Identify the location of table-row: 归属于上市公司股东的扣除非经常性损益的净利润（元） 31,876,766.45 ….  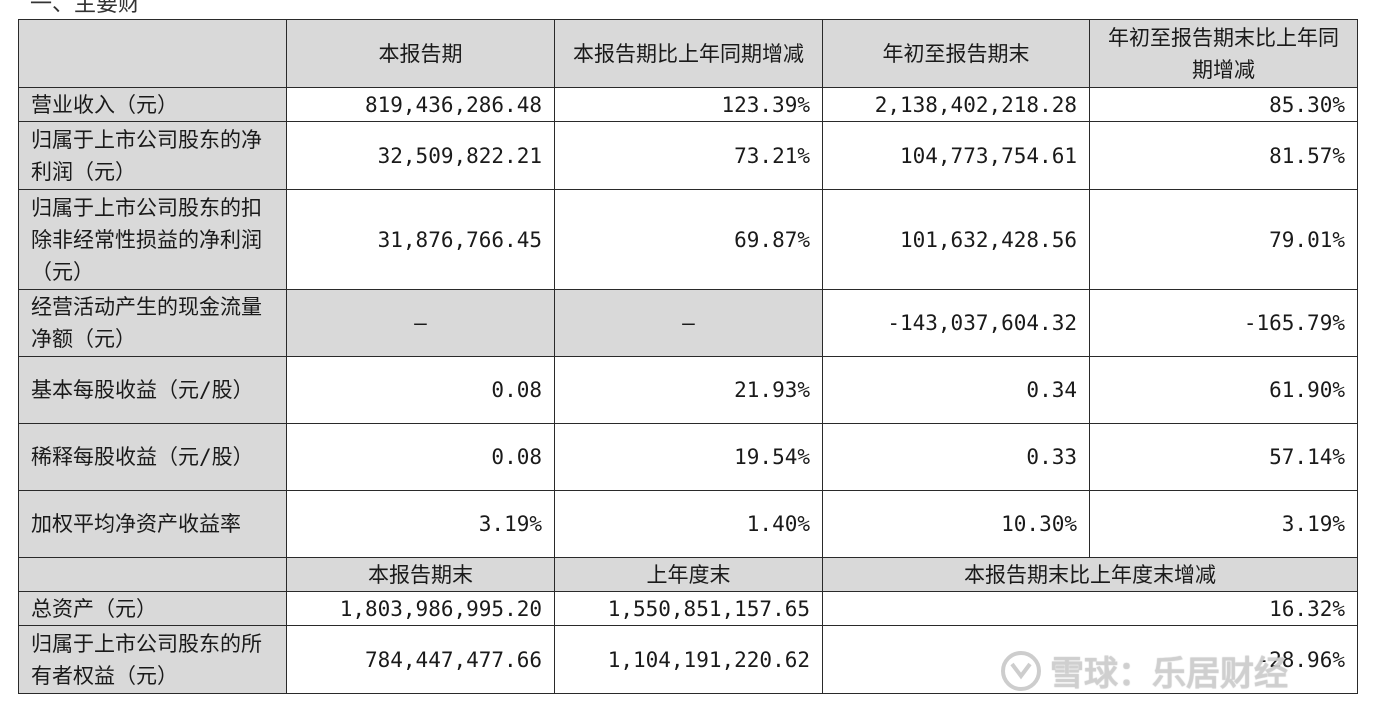
(688, 239).